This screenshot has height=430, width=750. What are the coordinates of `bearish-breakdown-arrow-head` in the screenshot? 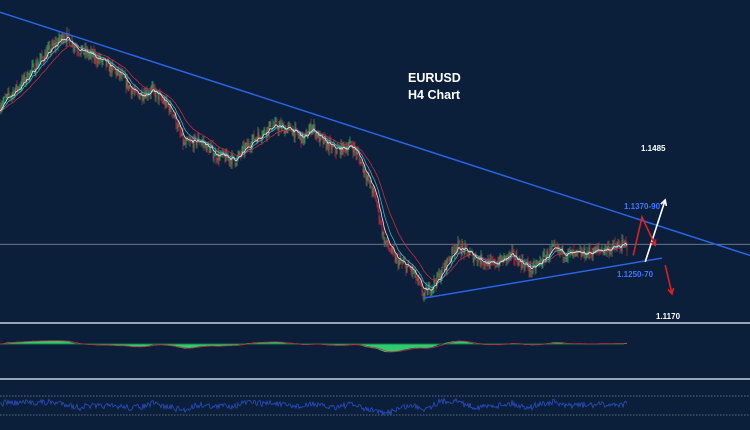 It's located at (671, 291).